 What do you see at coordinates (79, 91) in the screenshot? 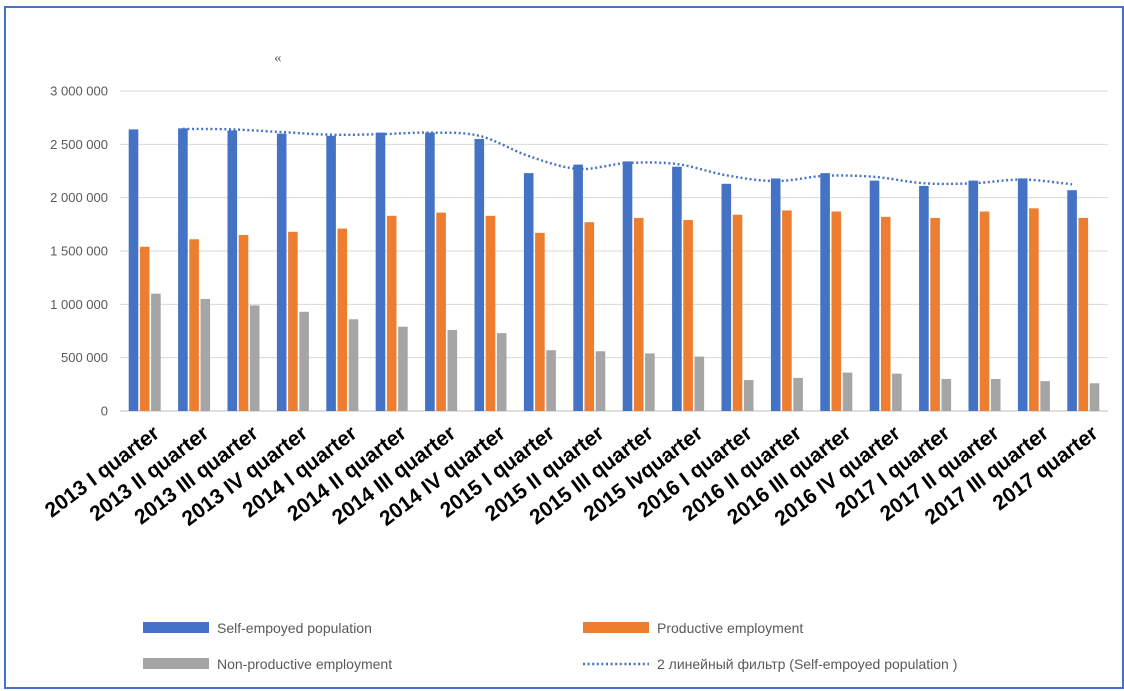
I see `y-tick-label: 3 000 000` at bounding box center [79, 91].